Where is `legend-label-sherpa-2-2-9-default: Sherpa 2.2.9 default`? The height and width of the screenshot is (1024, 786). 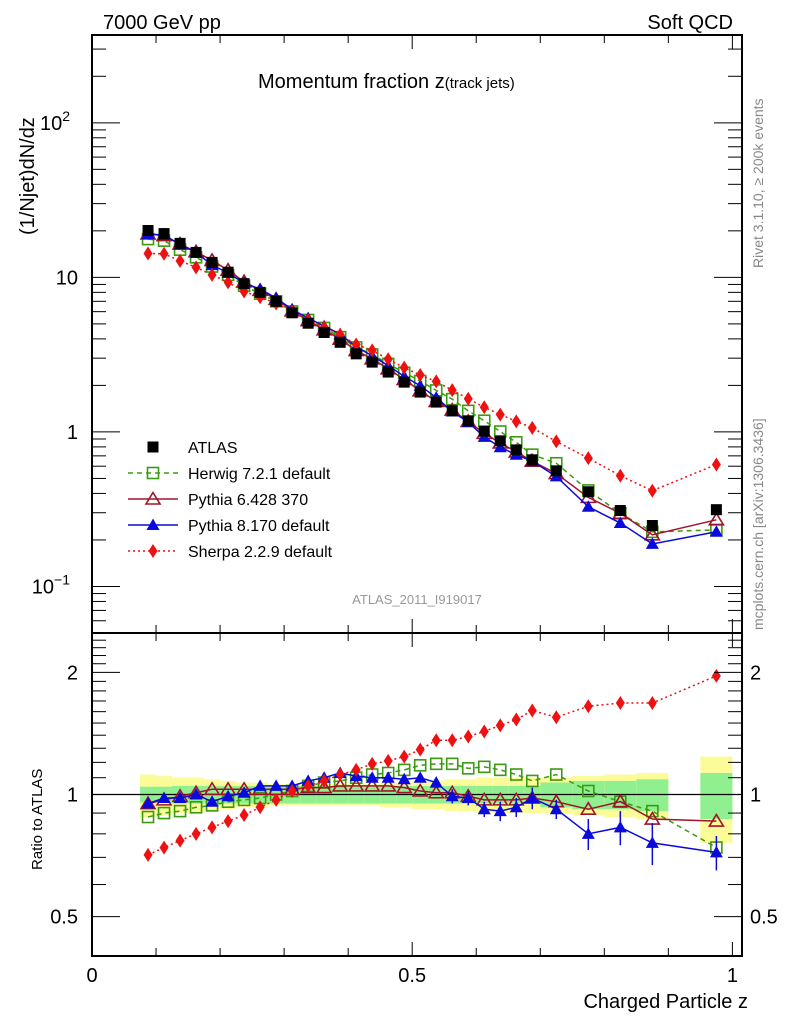 legend-label-sherpa-2-2-9-default: Sherpa 2.2.9 default is located at coordinates (260, 552).